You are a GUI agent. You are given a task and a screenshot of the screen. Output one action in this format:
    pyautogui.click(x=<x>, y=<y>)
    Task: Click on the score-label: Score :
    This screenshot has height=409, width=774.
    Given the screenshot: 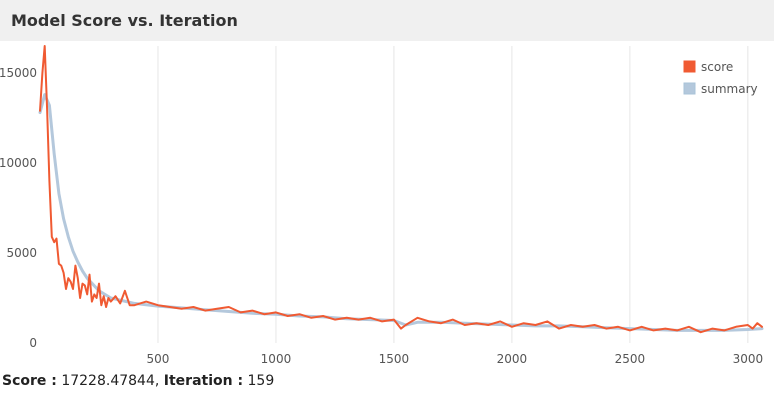 What is the action you would take?
    pyautogui.click(x=29, y=381)
    